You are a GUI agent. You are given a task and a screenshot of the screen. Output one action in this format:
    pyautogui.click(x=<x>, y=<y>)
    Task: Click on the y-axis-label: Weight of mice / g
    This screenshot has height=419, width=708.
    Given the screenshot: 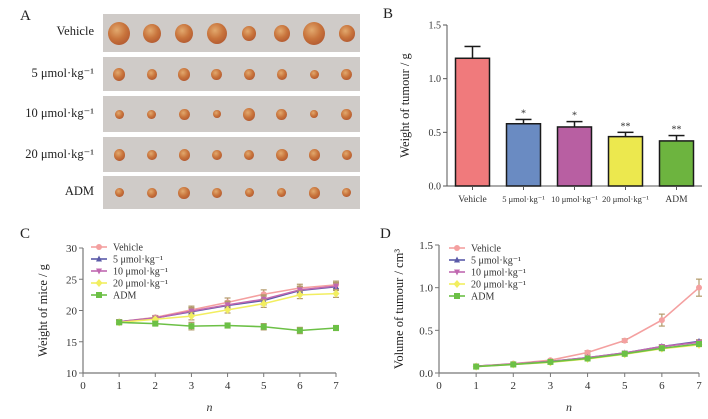 What is the action you would take?
    pyautogui.click(x=43, y=309)
    